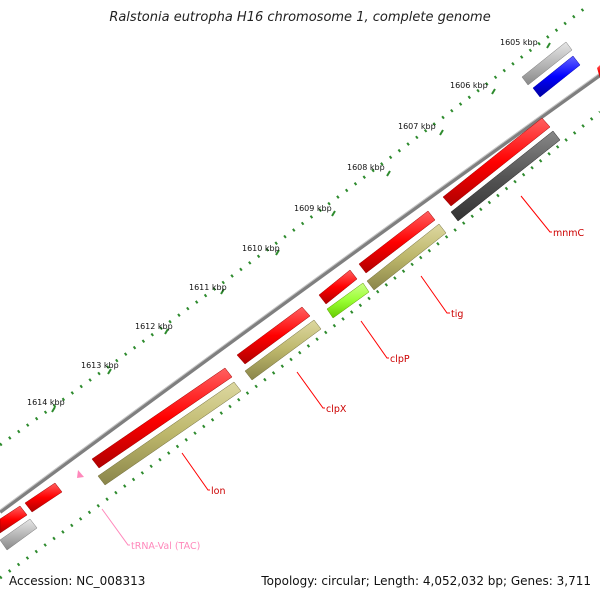  Describe the element at coordinates (261, 248) in the screenshot. I see `scale-label-1610: 1610 kbp` at that location.